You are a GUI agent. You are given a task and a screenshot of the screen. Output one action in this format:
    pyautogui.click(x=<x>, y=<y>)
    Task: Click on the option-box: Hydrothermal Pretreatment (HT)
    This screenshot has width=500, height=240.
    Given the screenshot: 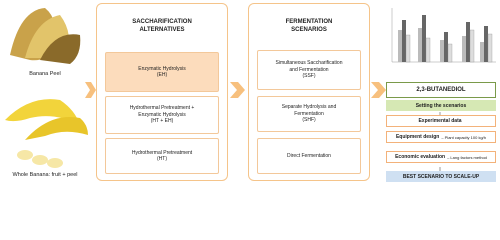 What is the action you would take?
    pyautogui.click(x=162, y=156)
    